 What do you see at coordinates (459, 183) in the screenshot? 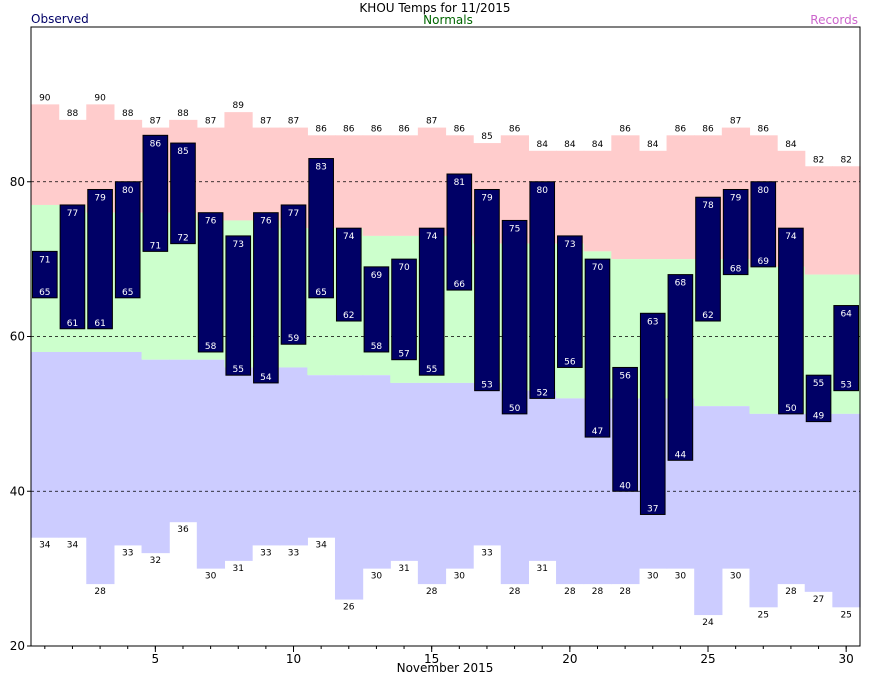
I see `observed-high-label: 81` at bounding box center [459, 183].